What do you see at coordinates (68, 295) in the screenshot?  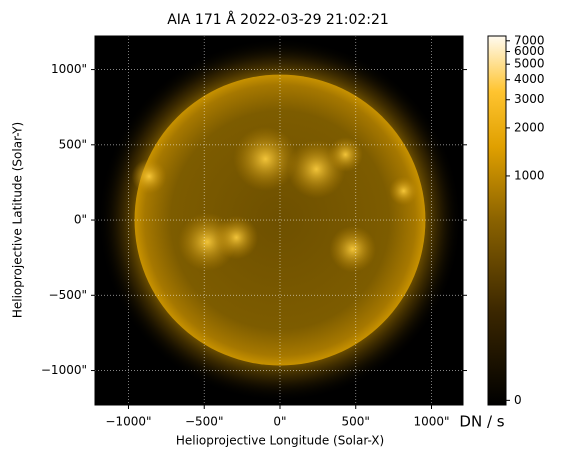 I see `y-tick-label: −500"` at bounding box center [68, 295].